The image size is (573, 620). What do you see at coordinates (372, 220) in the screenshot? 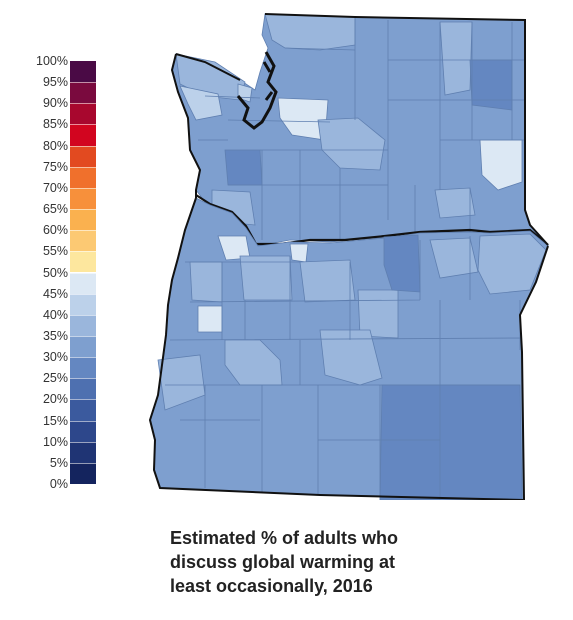
I see `columbia-river-border` at bounding box center [372, 220].